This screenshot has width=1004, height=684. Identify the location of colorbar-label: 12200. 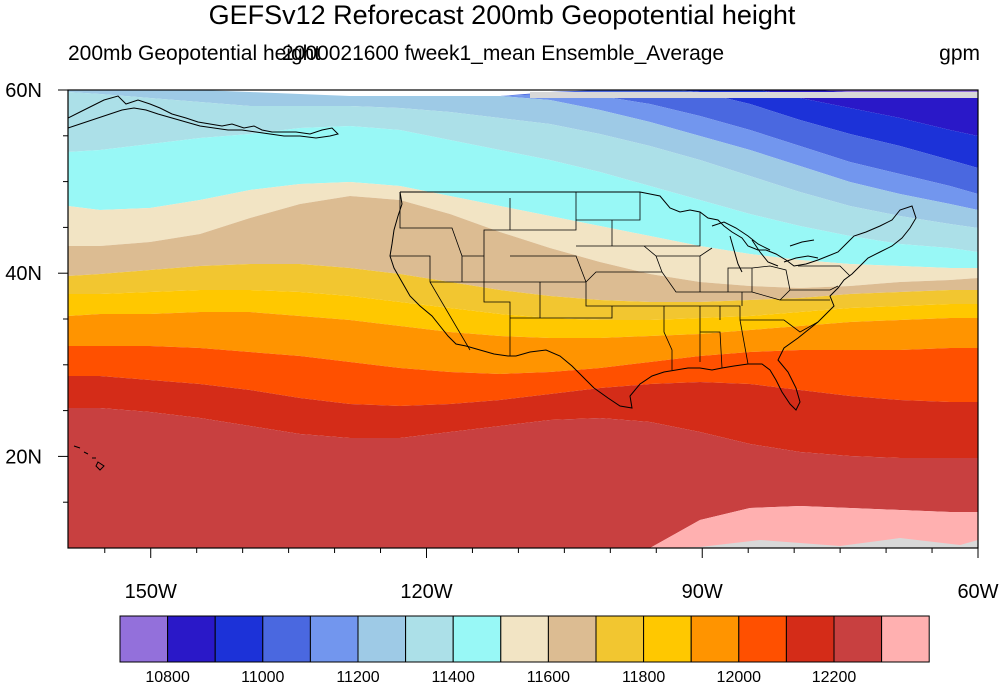
(834, 676).